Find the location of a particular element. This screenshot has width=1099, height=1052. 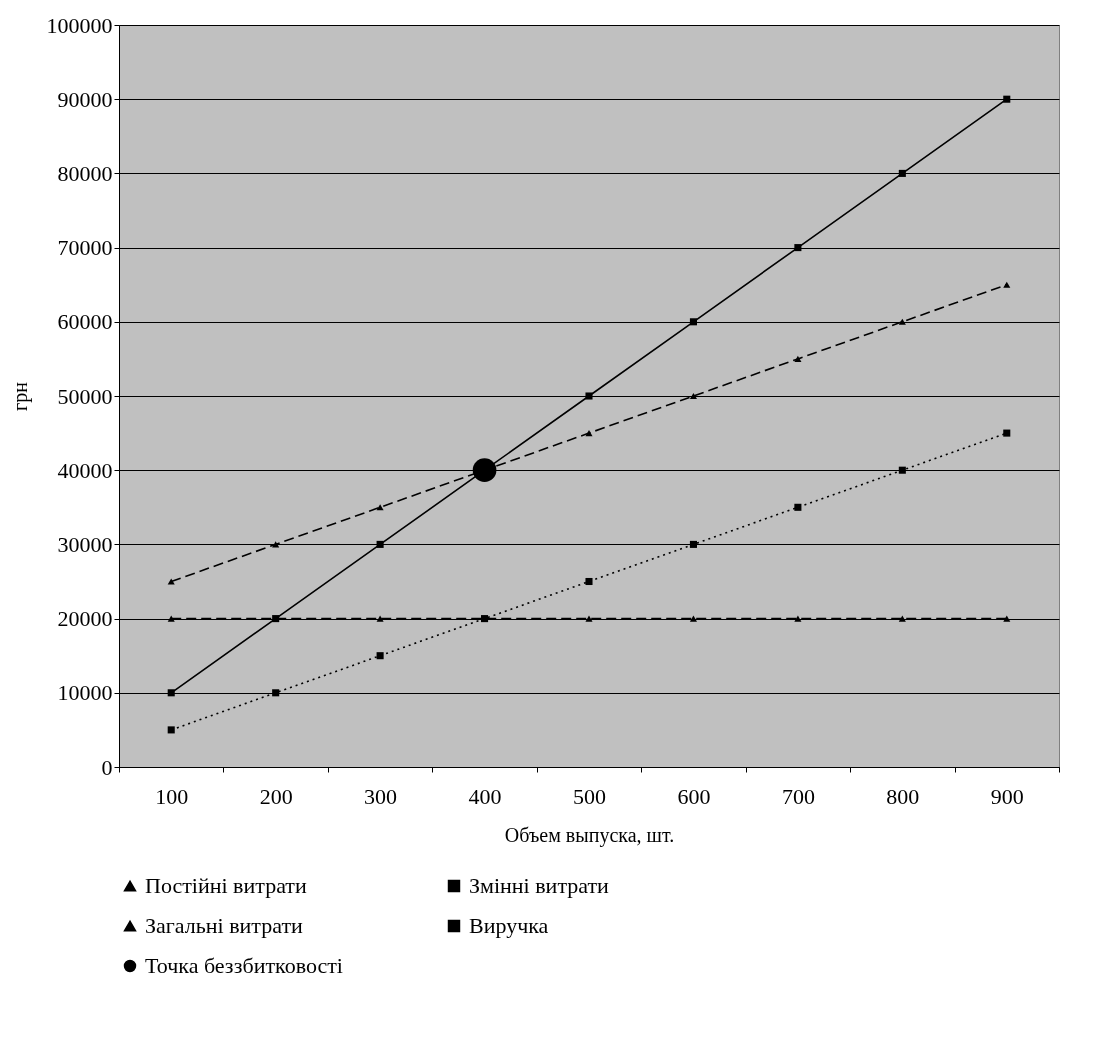

y-tick-label: 0 is located at coordinates (107, 767).